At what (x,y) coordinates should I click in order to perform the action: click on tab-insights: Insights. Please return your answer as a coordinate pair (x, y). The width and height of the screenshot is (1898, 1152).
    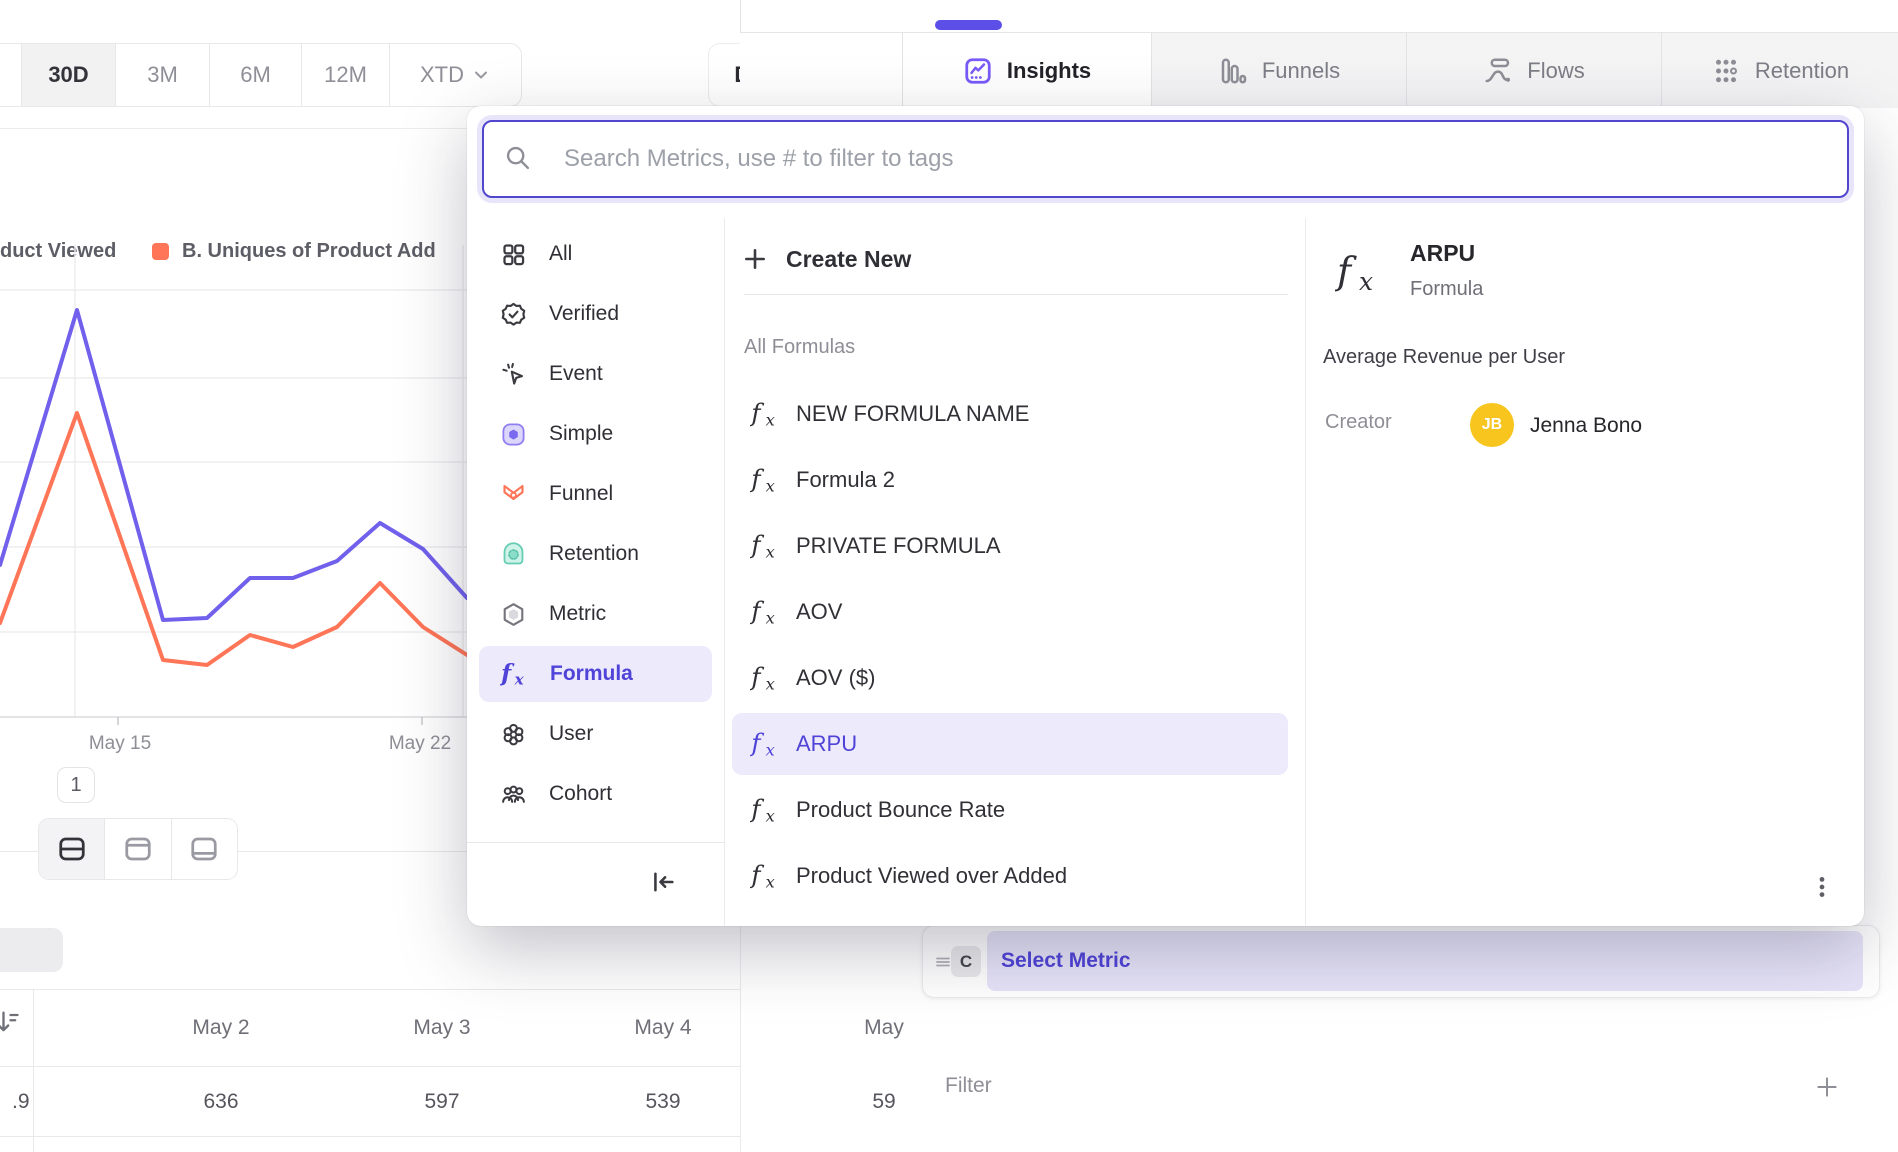
    Looking at the image, I should click on (1026, 70).